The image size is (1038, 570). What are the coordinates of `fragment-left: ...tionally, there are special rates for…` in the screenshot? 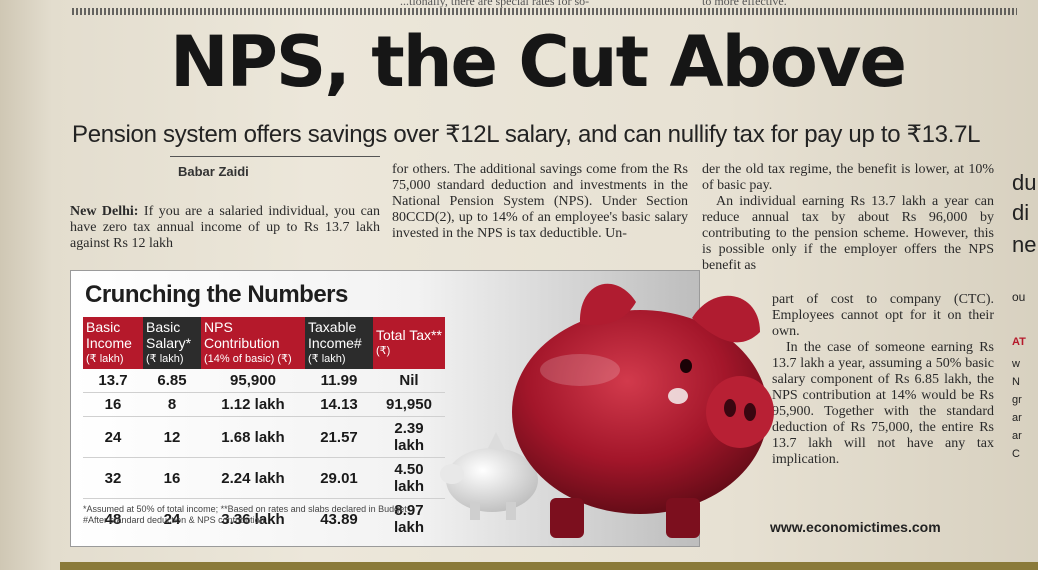 It's located at (495, 4).